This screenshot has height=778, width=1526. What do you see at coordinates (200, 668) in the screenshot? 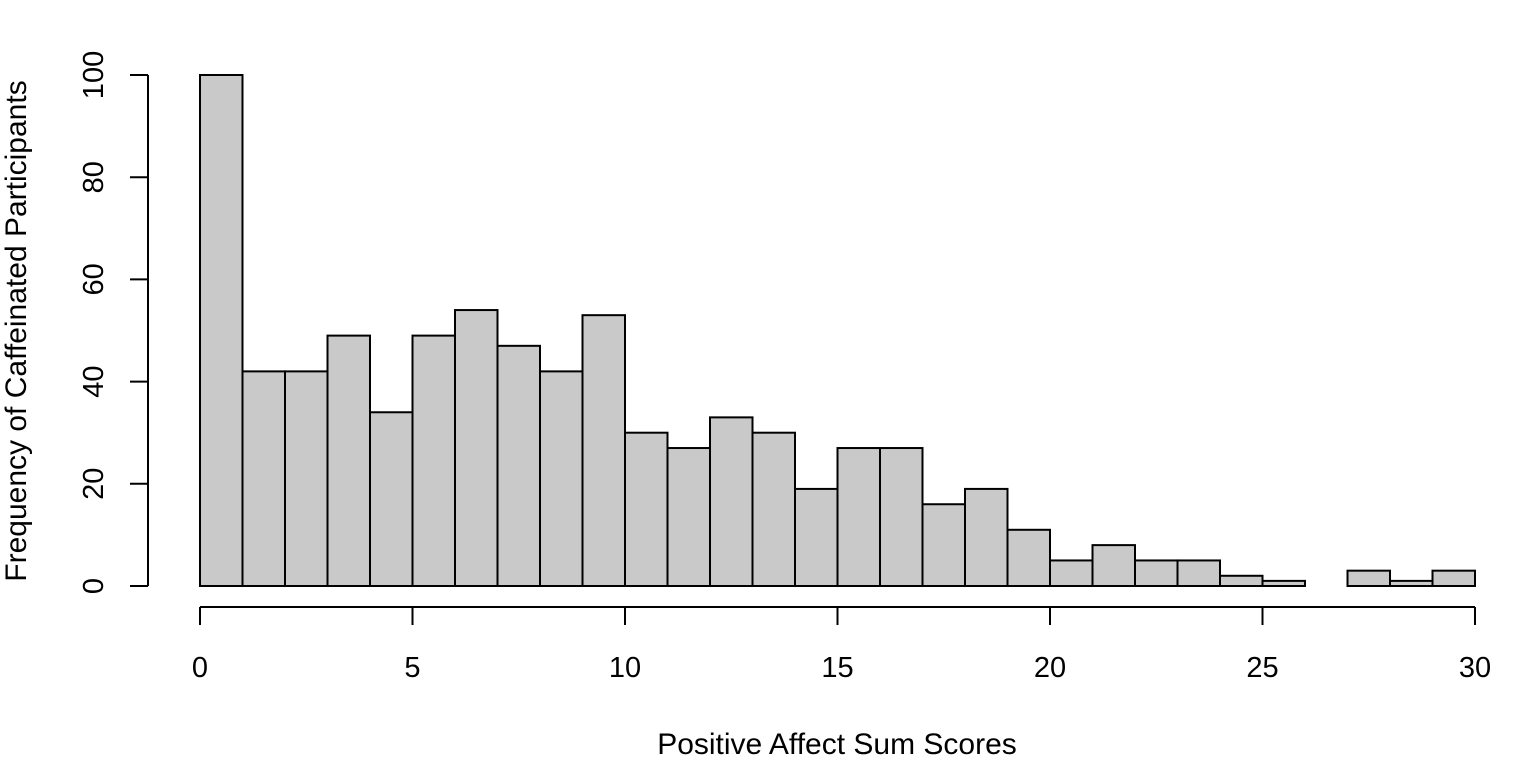
I see `x-tick-label: 0` at bounding box center [200, 668].